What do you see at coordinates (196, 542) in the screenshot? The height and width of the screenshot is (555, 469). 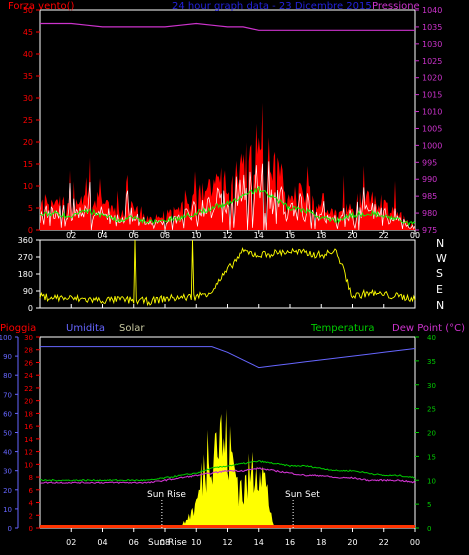 I see `x-tick-label-bottom: 10` at bounding box center [196, 542].